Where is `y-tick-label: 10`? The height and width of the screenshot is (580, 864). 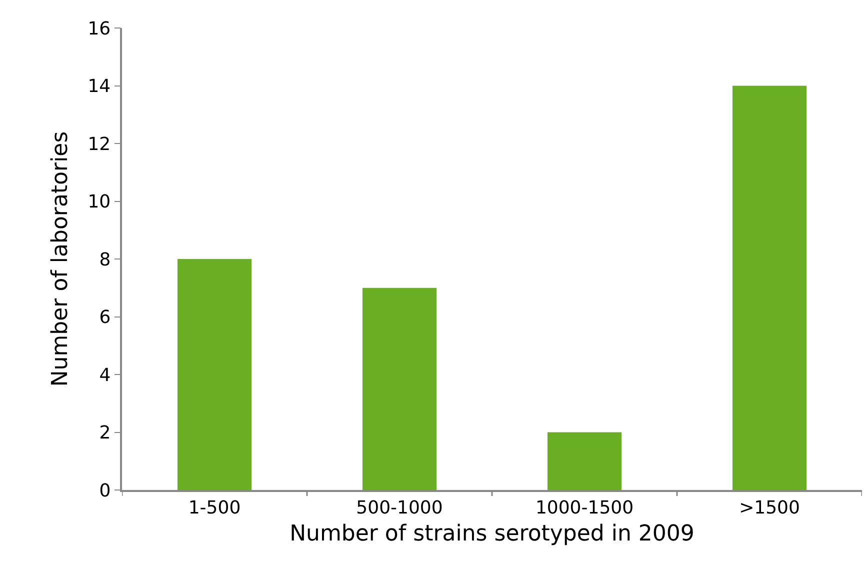
y-tick-label: 10 is located at coordinates (99, 202).